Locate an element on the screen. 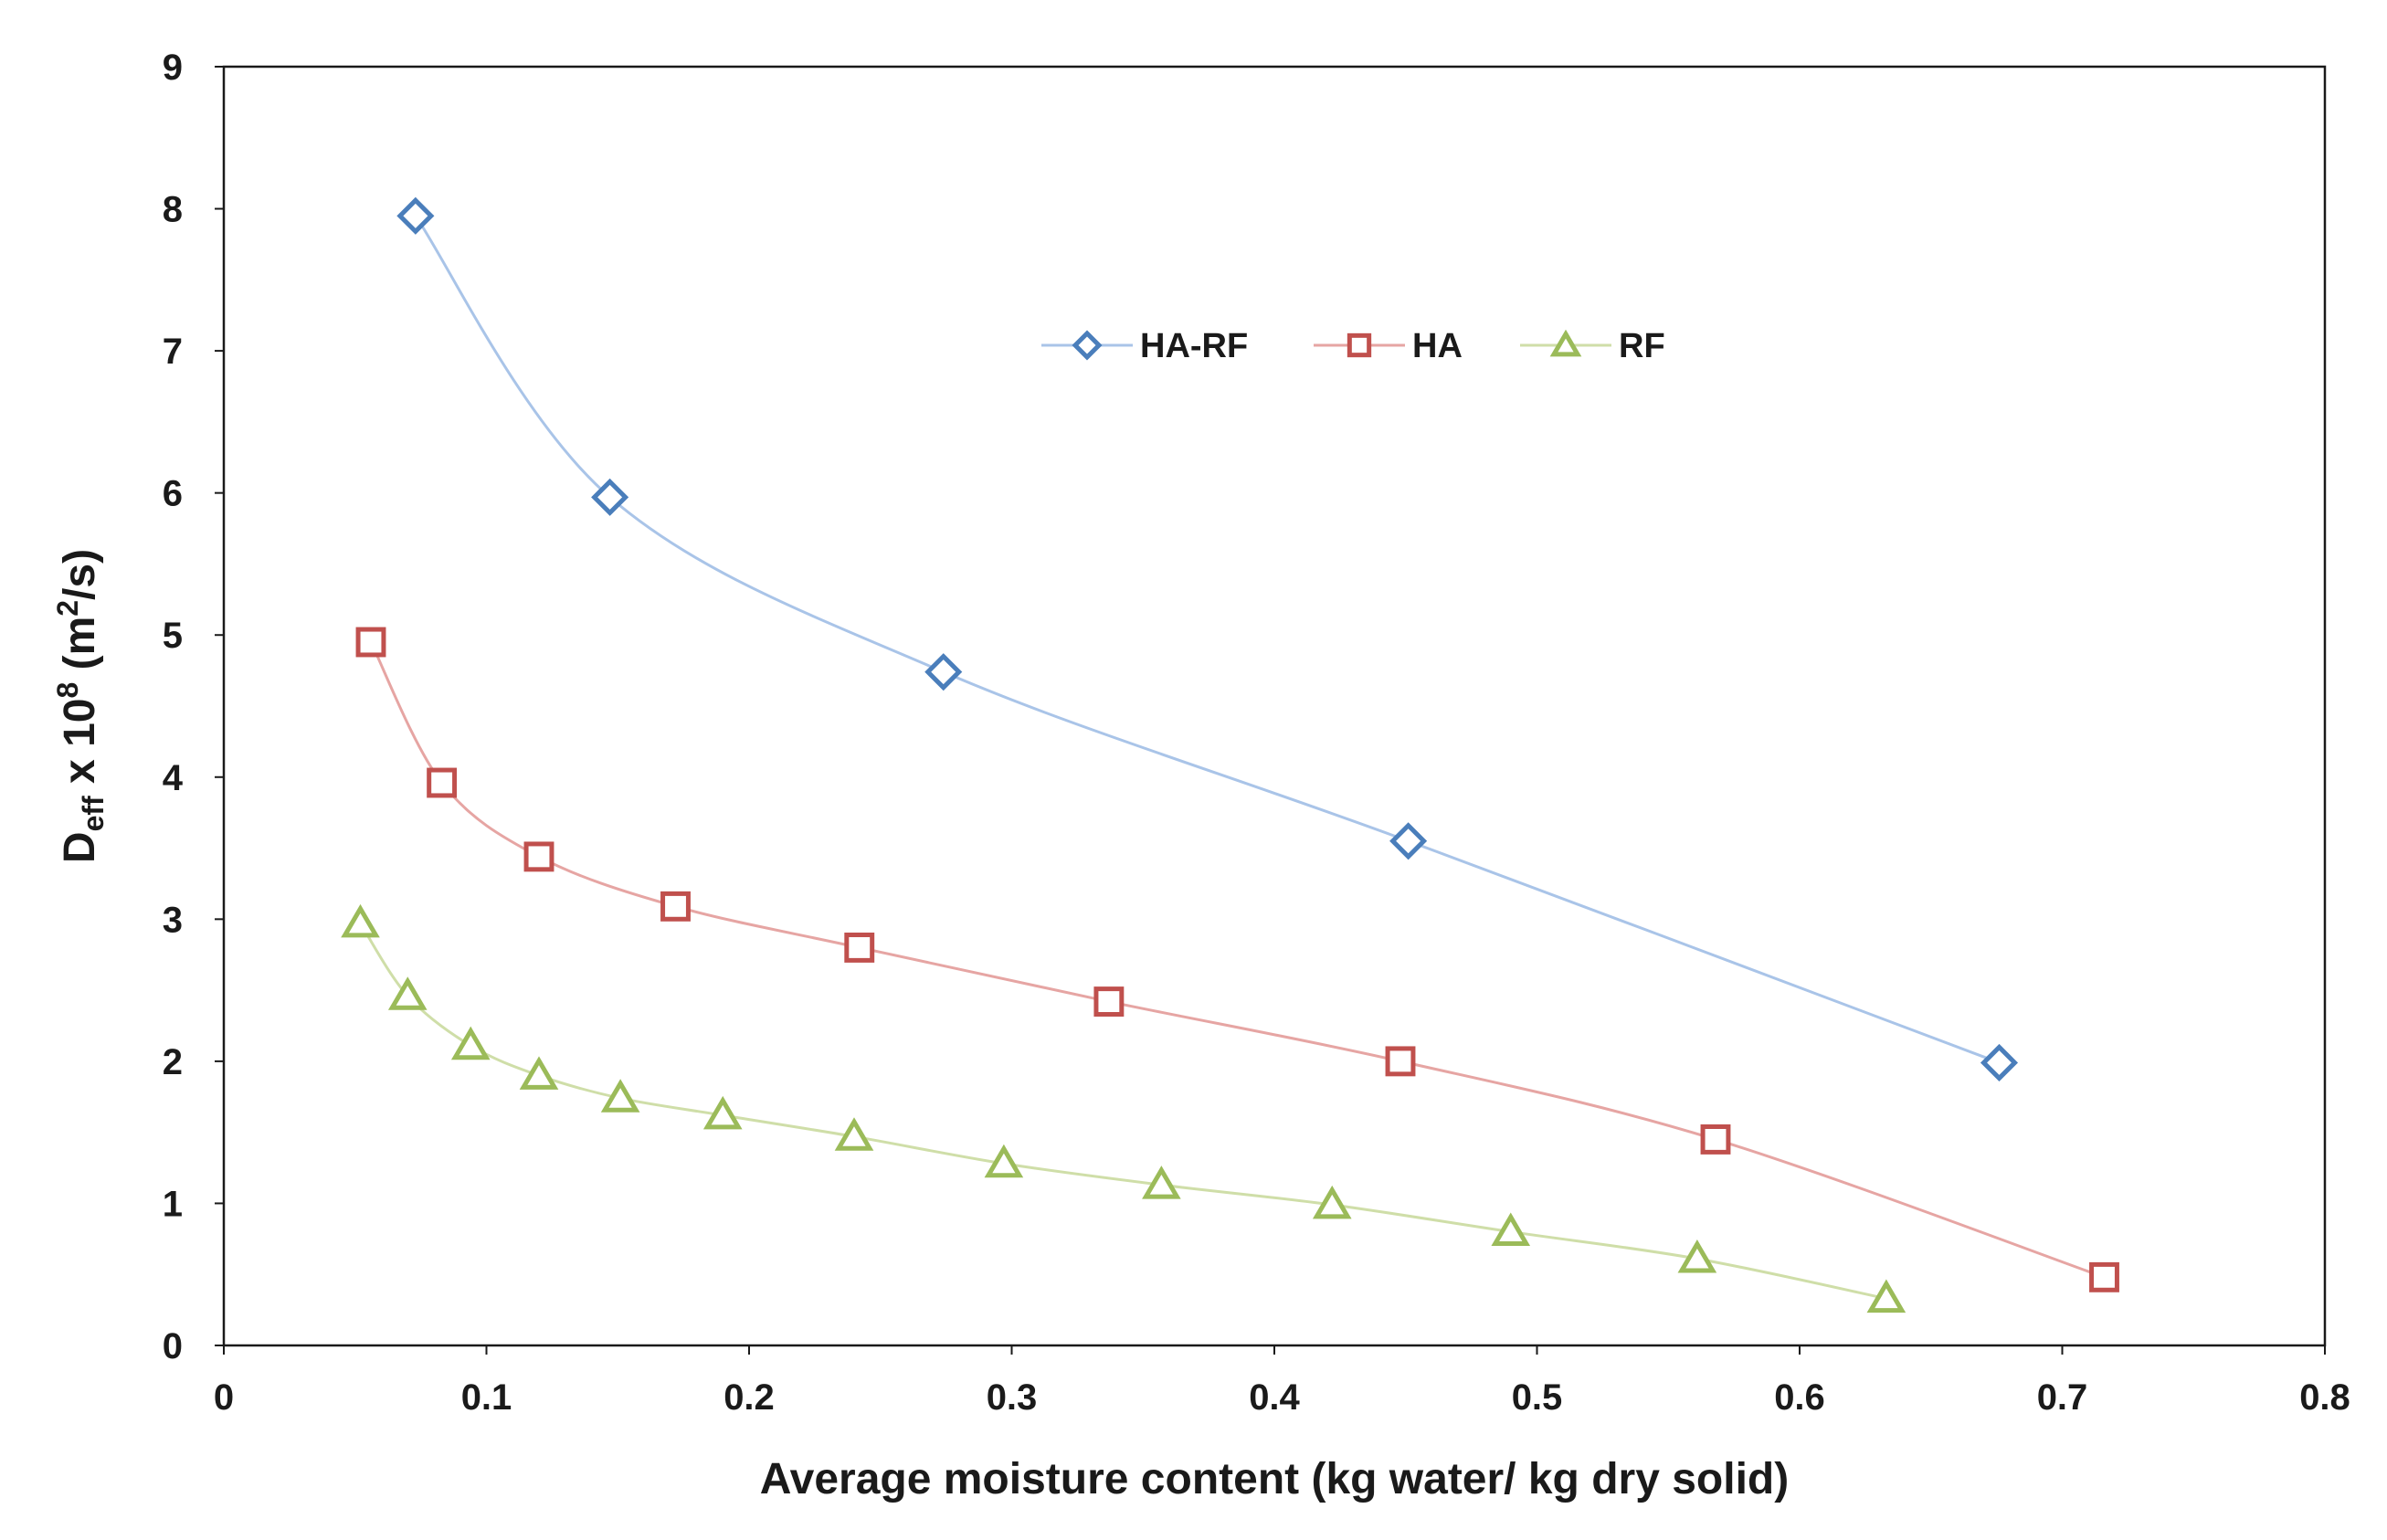 This screenshot has width=2387, height=1540. x-tick-label: 0 is located at coordinates (224, 1397).